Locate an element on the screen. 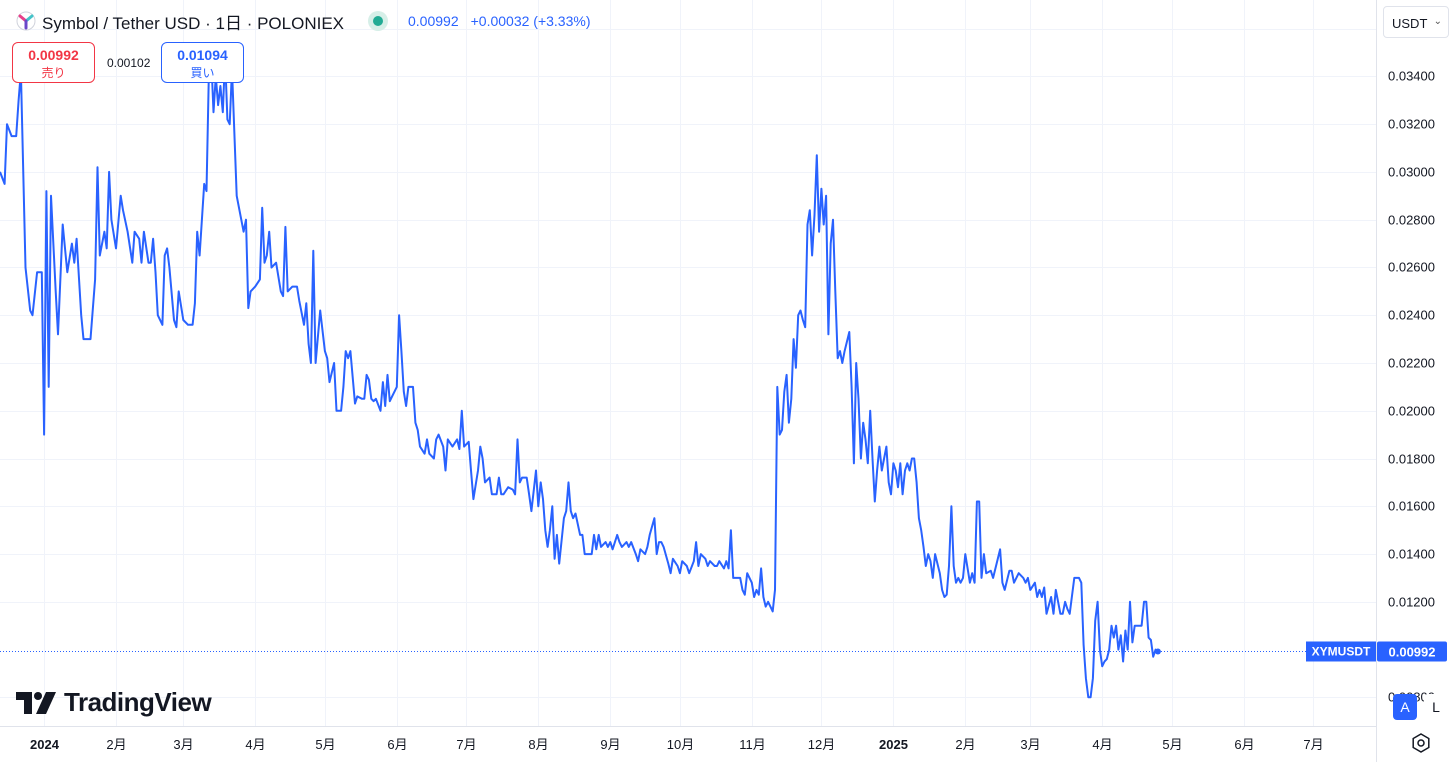 This screenshot has width=1455, height=762. time-tick-label: 12月 is located at coordinates (821, 744).